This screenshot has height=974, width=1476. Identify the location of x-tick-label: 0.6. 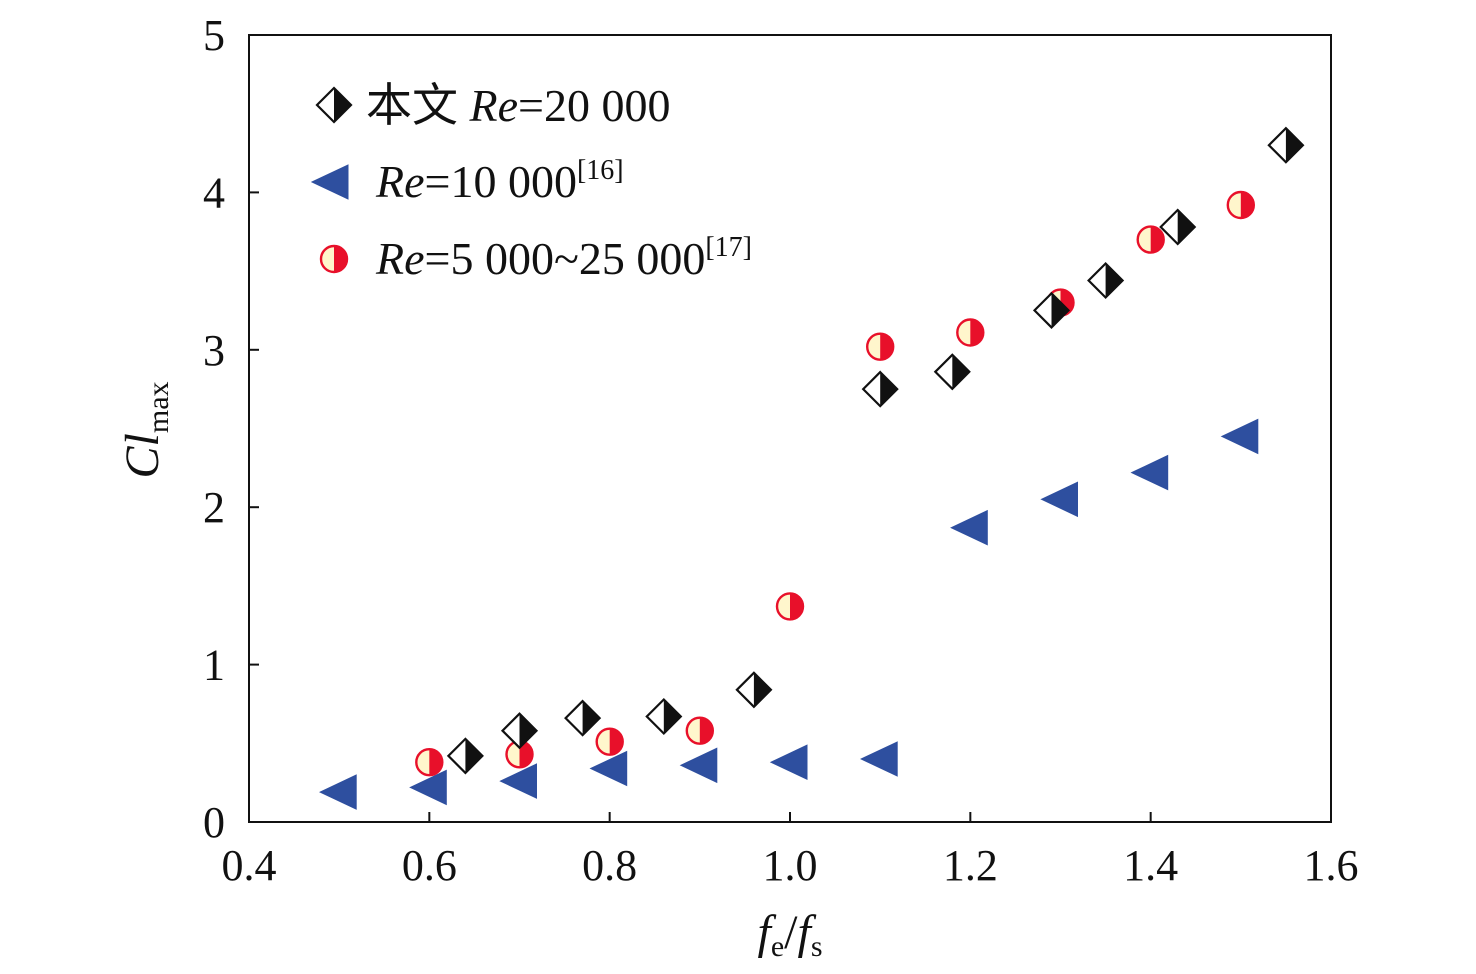
(429, 865).